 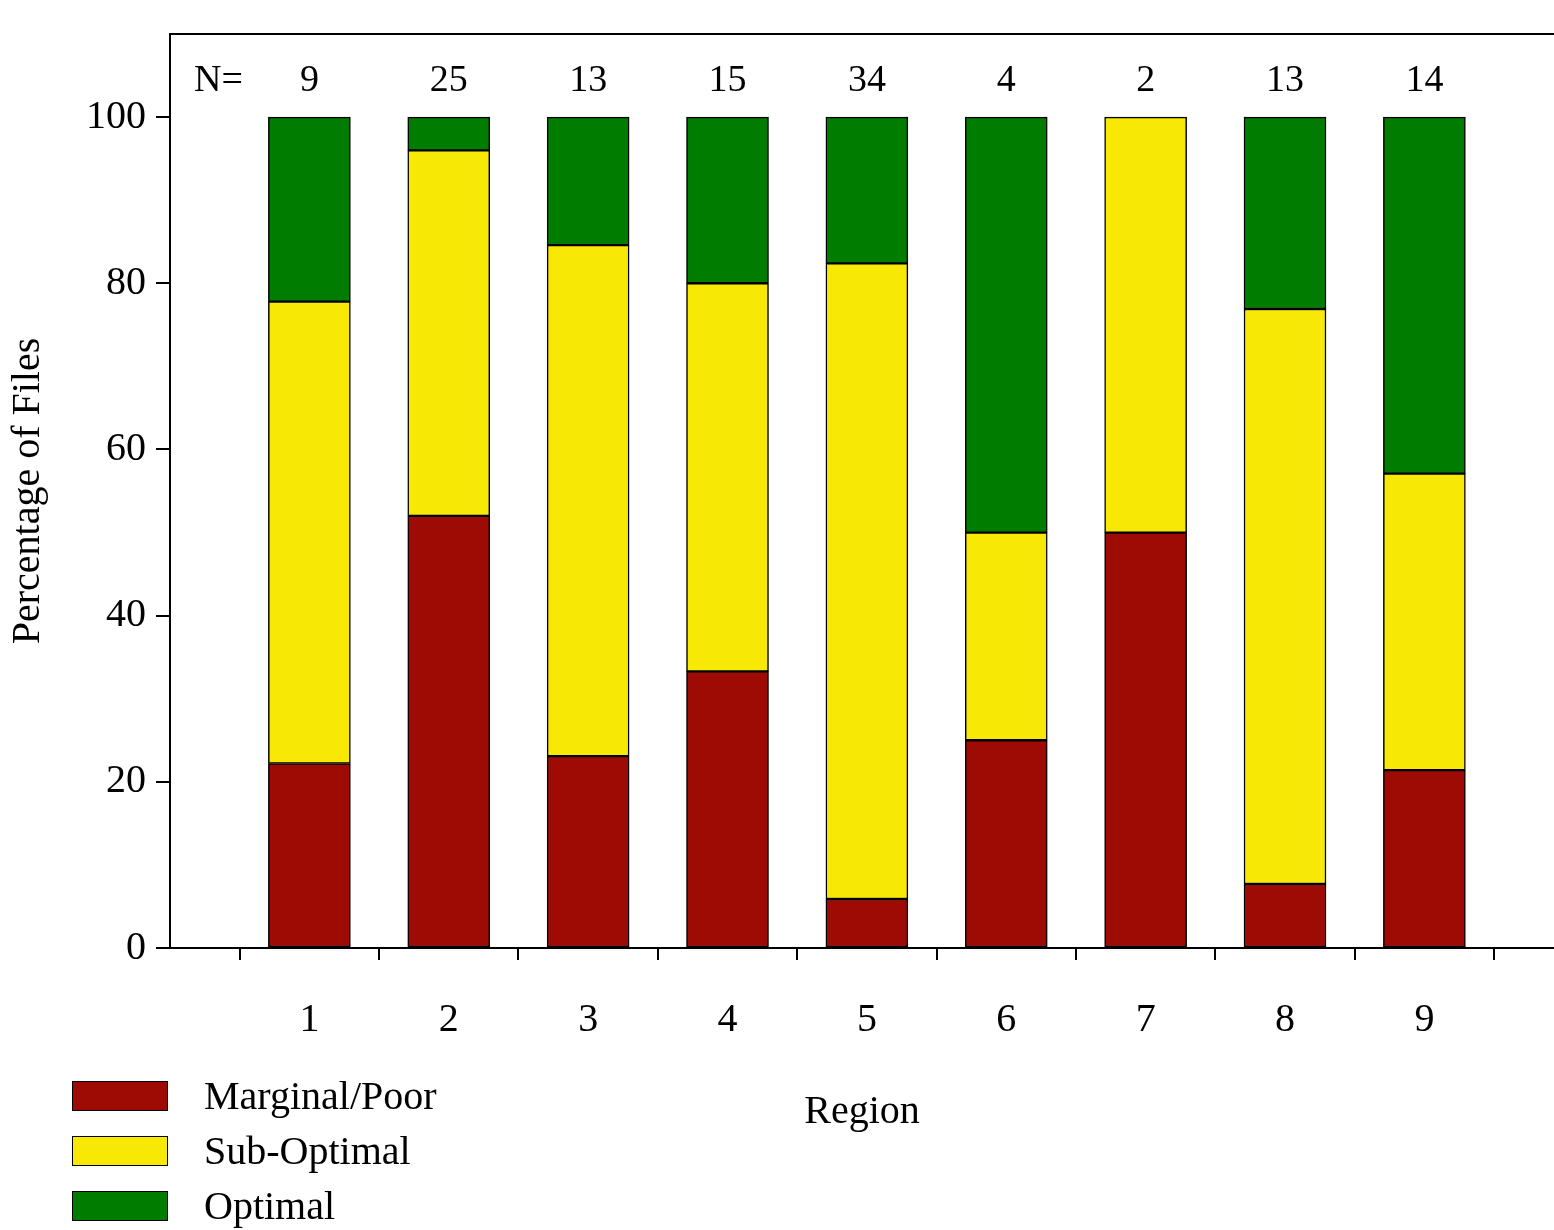 I want to click on annotation: 34, so click(x=866, y=77).